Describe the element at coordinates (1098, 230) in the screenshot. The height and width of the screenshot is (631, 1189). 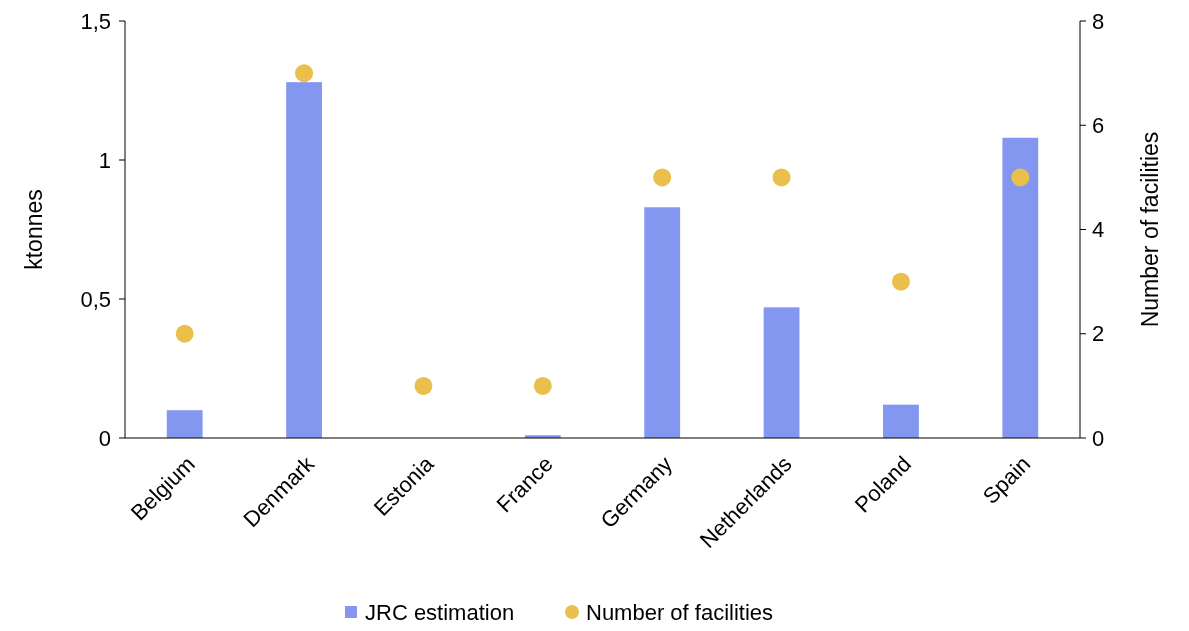
I see `y2-tick-label: 4` at that location.